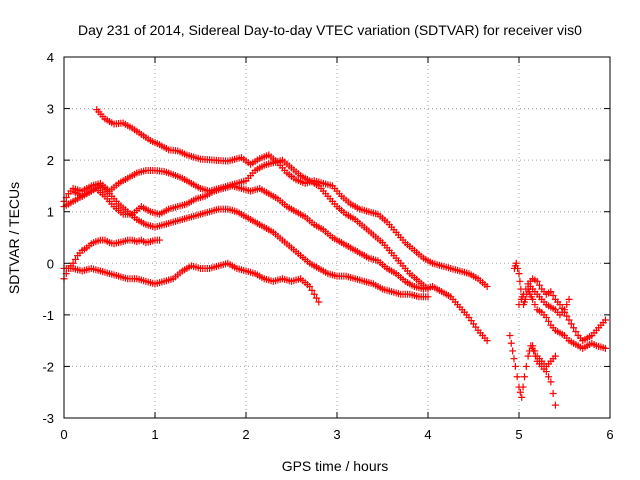 This screenshot has height=480, width=640. What do you see at coordinates (14, 238) in the screenshot?
I see `y-axis-label: SDTVAR / TECUs` at bounding box center [14, 238].